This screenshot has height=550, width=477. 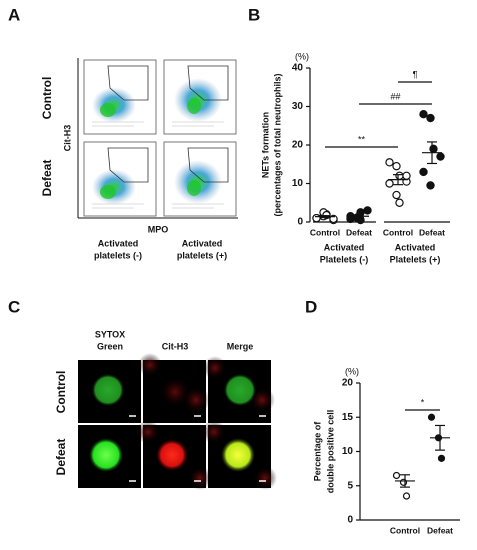 What do you see at coordinates (350, 485) in the screenshot?
I see `y-tick-label: 5` at bounding box center [350, 485].